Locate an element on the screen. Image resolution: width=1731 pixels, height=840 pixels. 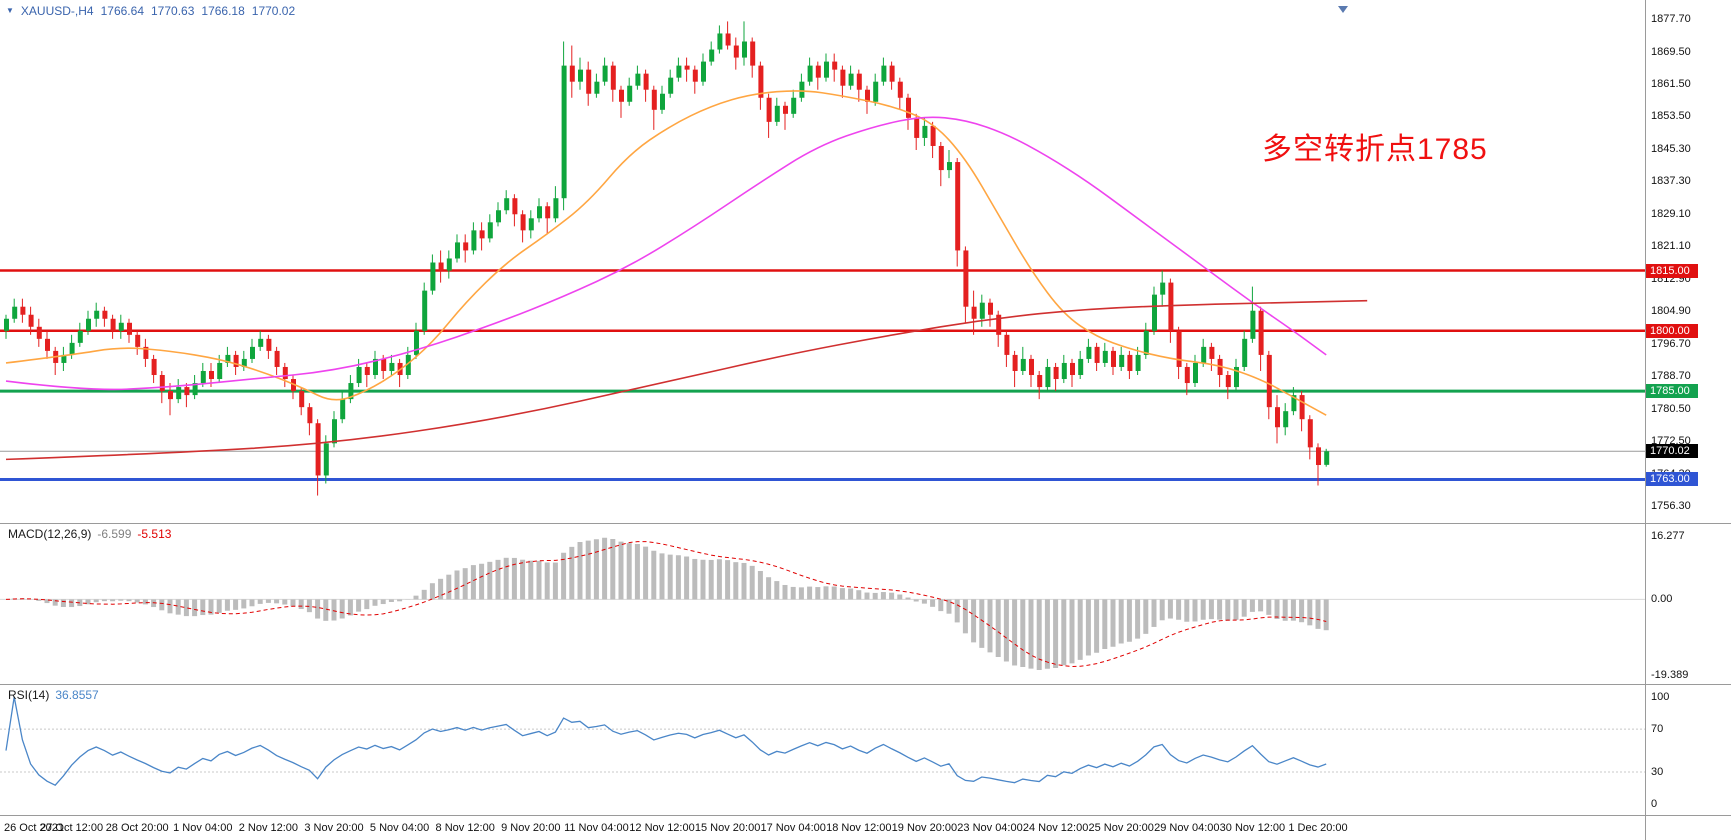
macd-axis-label: 16.277 is located at coordinates (1668, 536).